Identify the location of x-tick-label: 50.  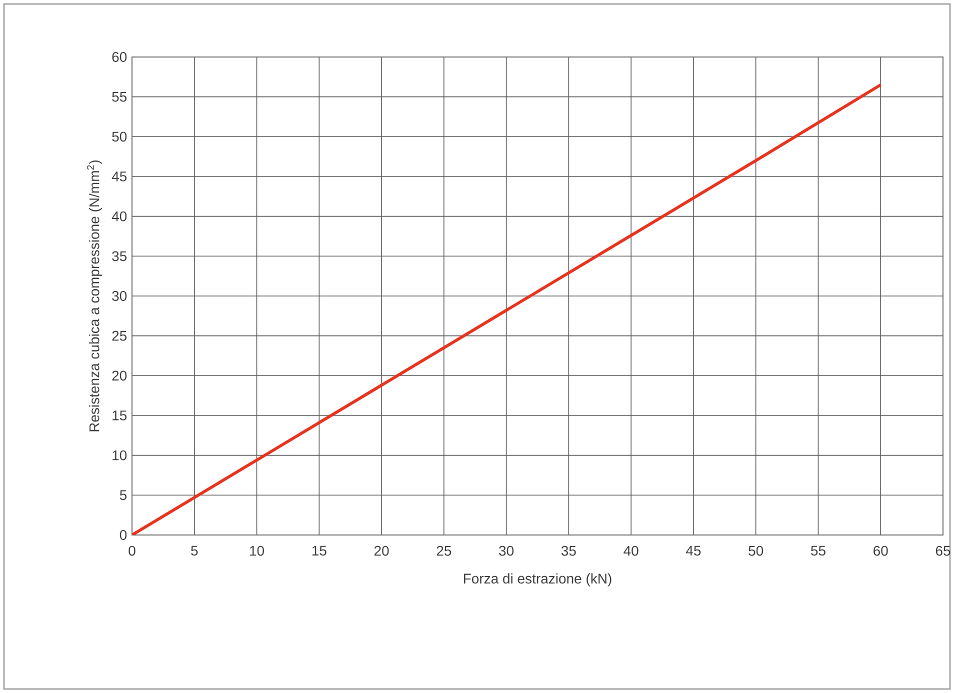
(756, 551).